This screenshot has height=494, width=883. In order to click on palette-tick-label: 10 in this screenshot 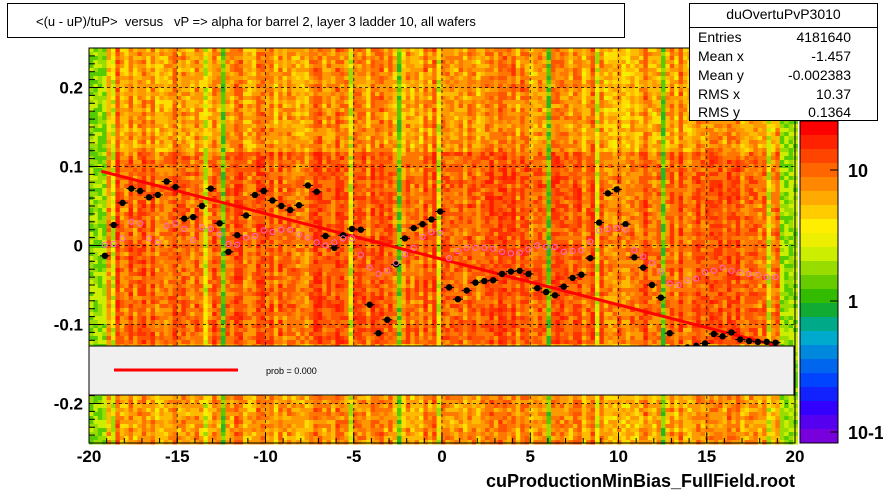, I will do `click(858, 171)`.